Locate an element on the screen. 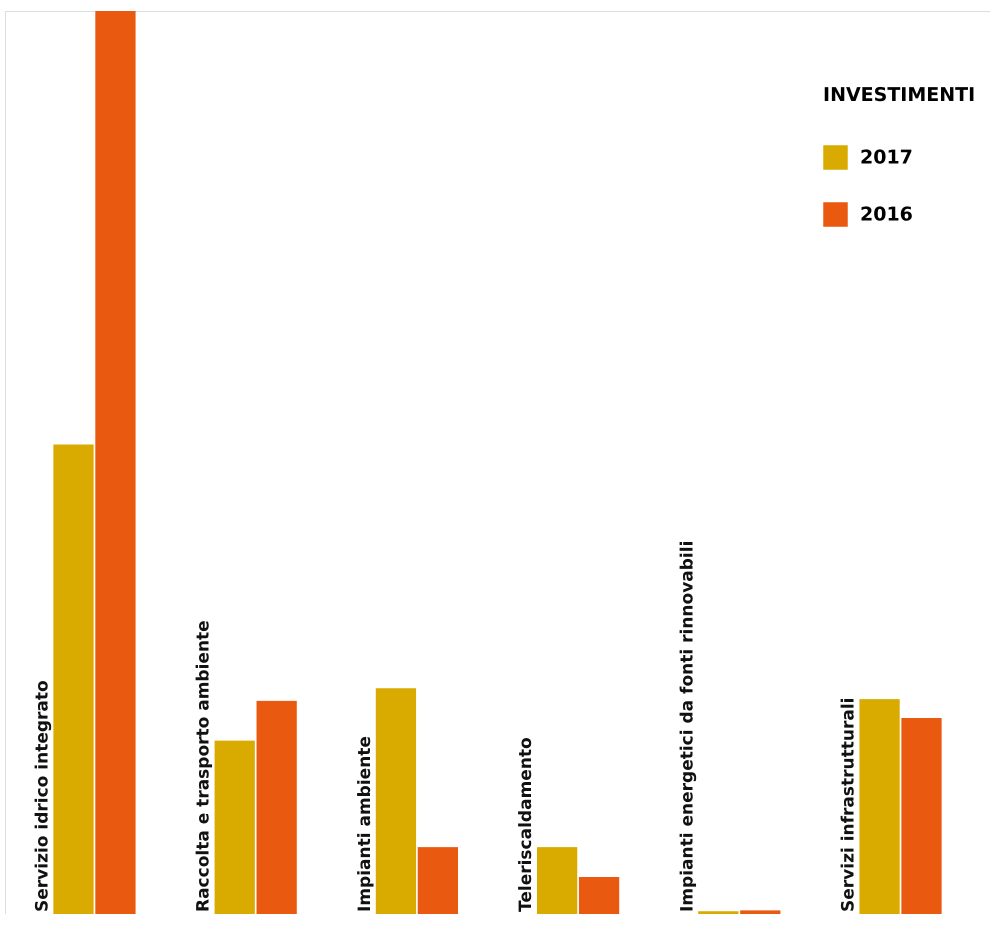 The height and width of the screenshot is (927, 990). x-tick-label: Servizi infrastrutturali is located at coordinates (848, 805).